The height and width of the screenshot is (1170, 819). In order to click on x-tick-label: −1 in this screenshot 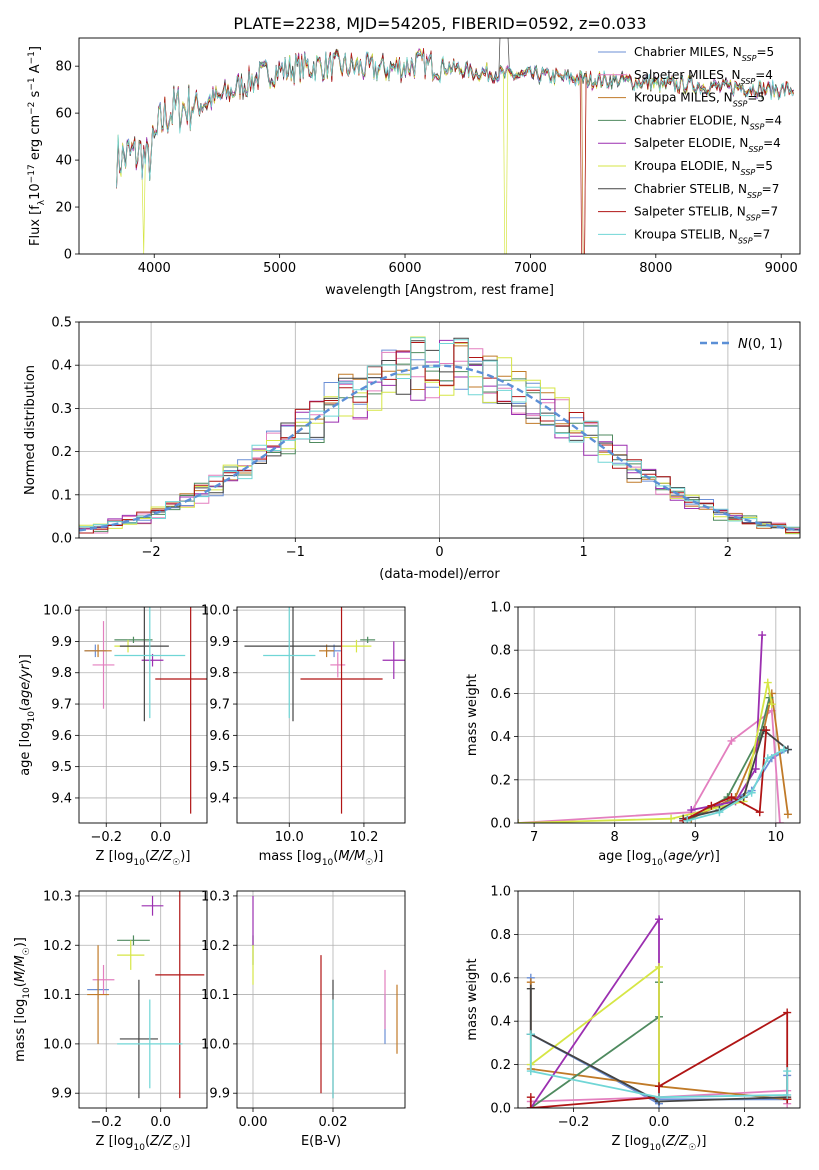, I will do `click(295, 552)`.